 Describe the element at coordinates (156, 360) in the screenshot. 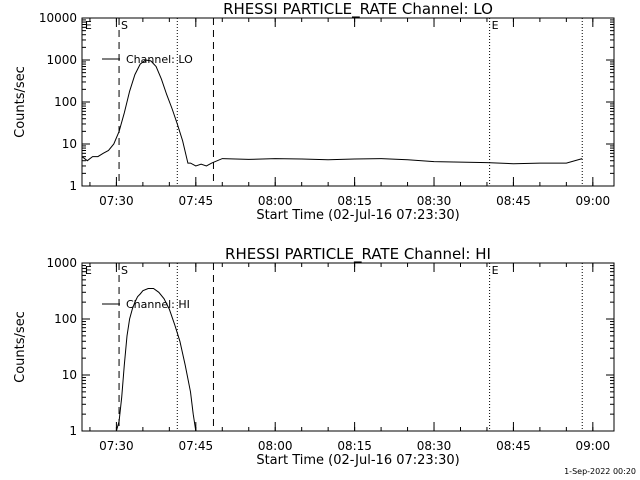

I see `series-line` at that location.